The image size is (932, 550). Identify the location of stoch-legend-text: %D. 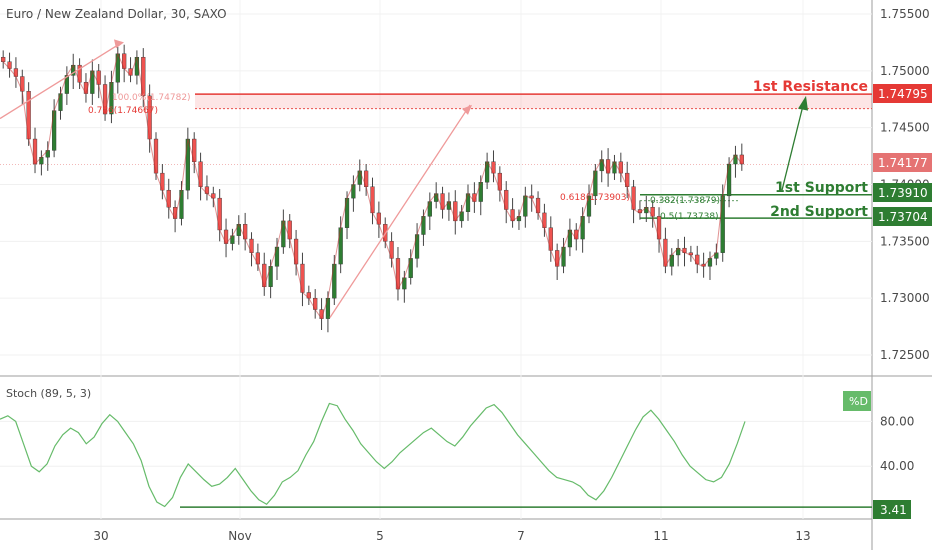
(858, 401).